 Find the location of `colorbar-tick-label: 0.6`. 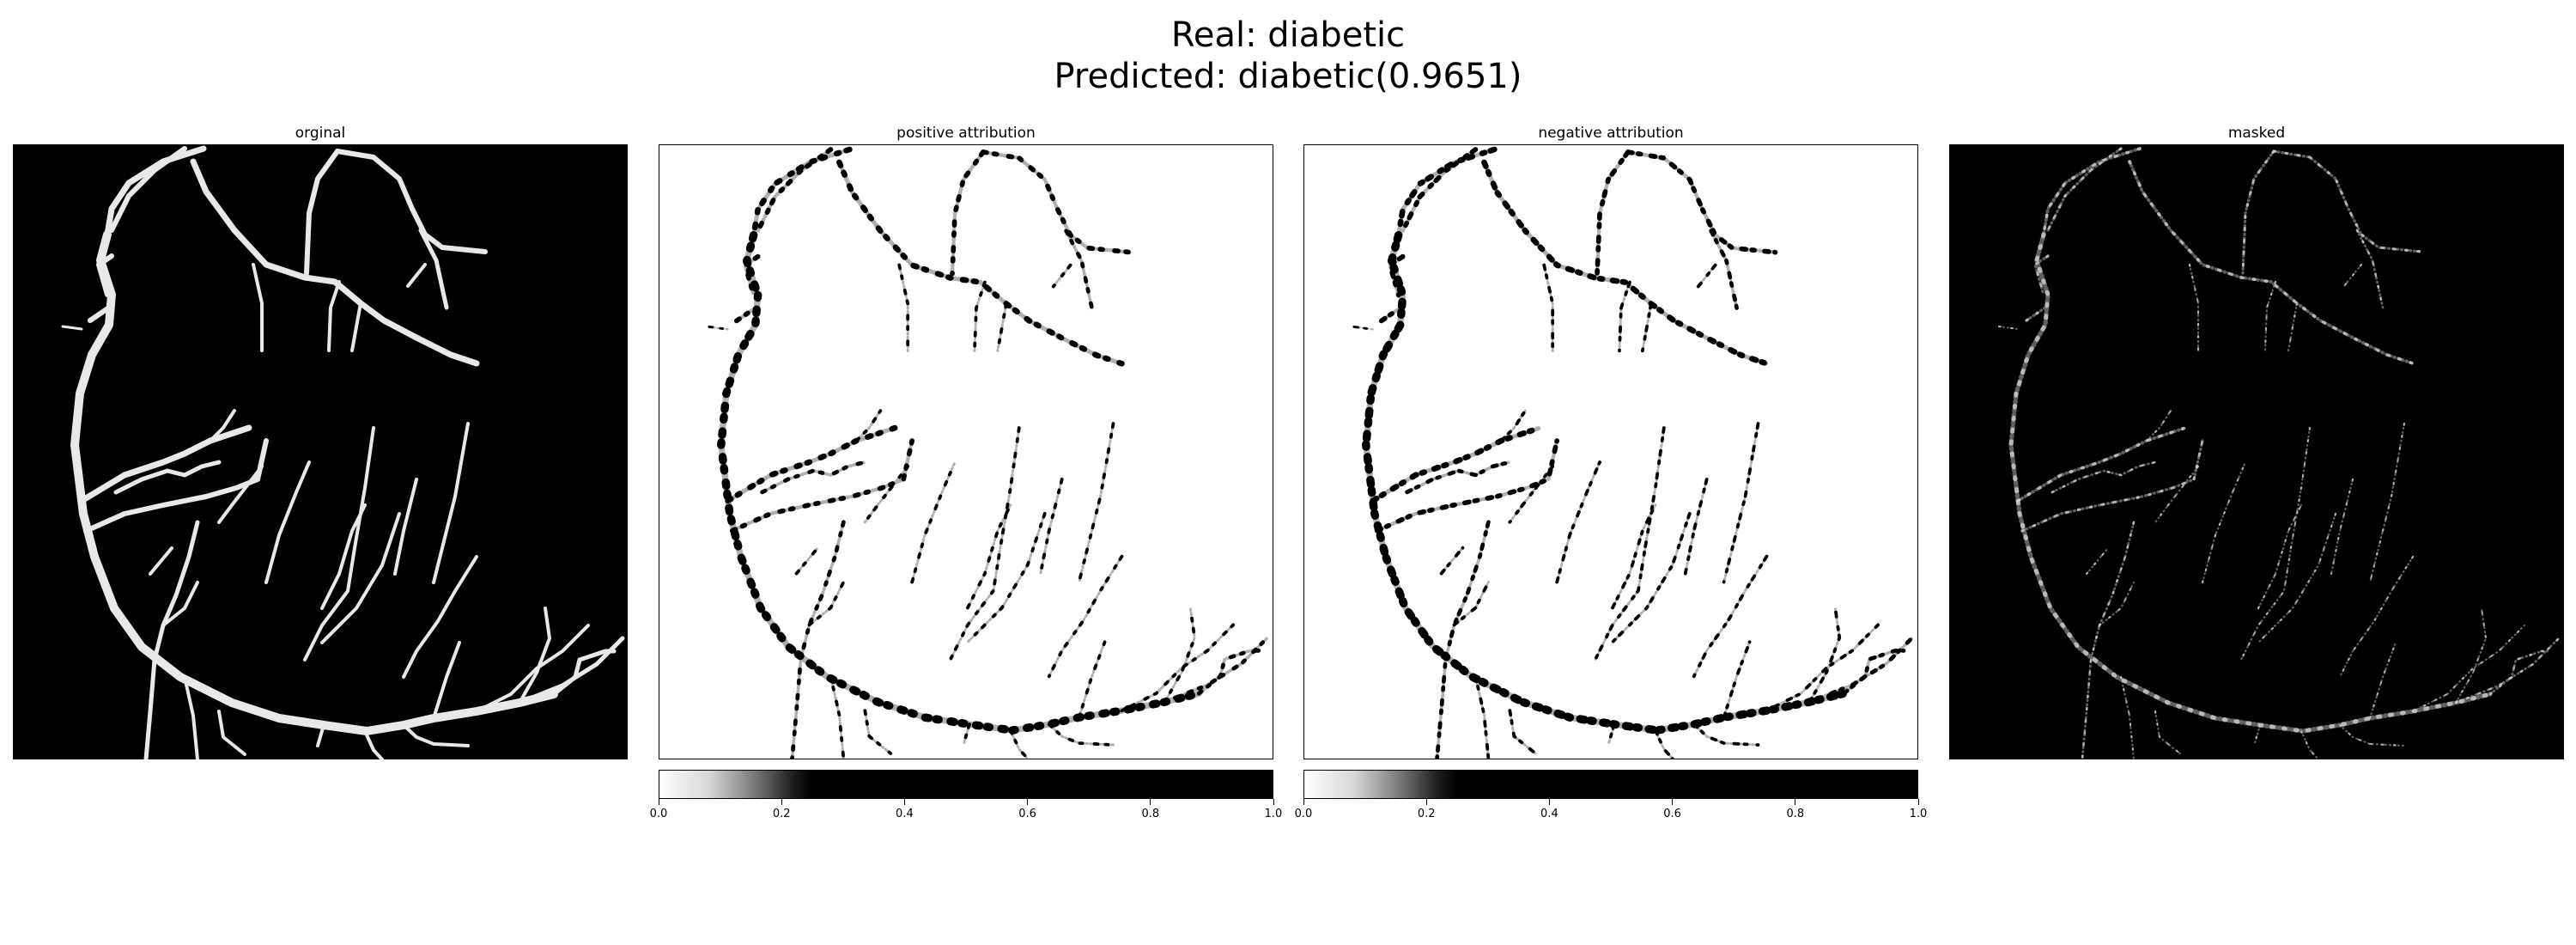

colorbar-tick-label: 0.6 is located at coordinates (1027, 814).